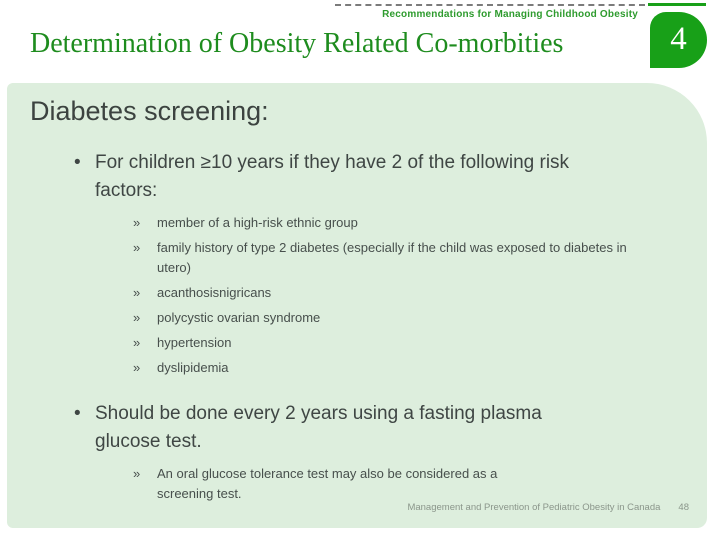 The height and width of the screenshot is (540, 720). Describe the element at coordinates (683, 507) in the screenshot. I see `footer-page-number: 48` at that location.